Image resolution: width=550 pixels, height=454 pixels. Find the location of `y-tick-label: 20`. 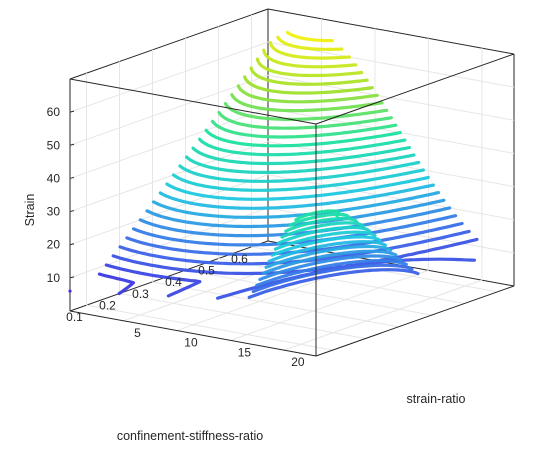

y-tick-label: 20 is located at coordinates (298, 362).